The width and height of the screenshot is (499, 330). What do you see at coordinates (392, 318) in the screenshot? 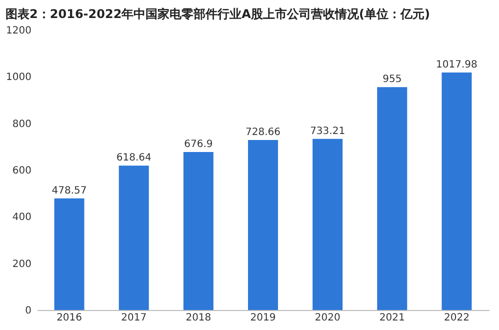
I see `x-tick-label: 2021` at bounding box center [392, 318].